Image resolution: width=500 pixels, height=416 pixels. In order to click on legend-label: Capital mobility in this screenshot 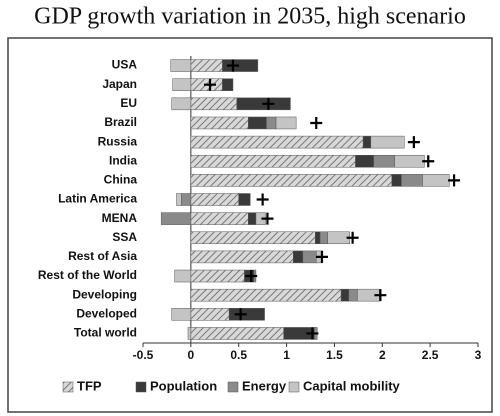, I will do `click(352, 385)`.